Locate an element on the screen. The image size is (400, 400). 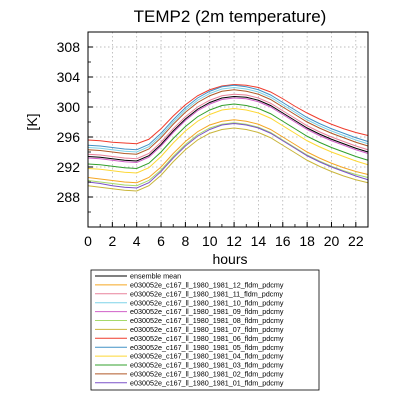
x-tick-label: 22 is located at coordinates (356, 241).